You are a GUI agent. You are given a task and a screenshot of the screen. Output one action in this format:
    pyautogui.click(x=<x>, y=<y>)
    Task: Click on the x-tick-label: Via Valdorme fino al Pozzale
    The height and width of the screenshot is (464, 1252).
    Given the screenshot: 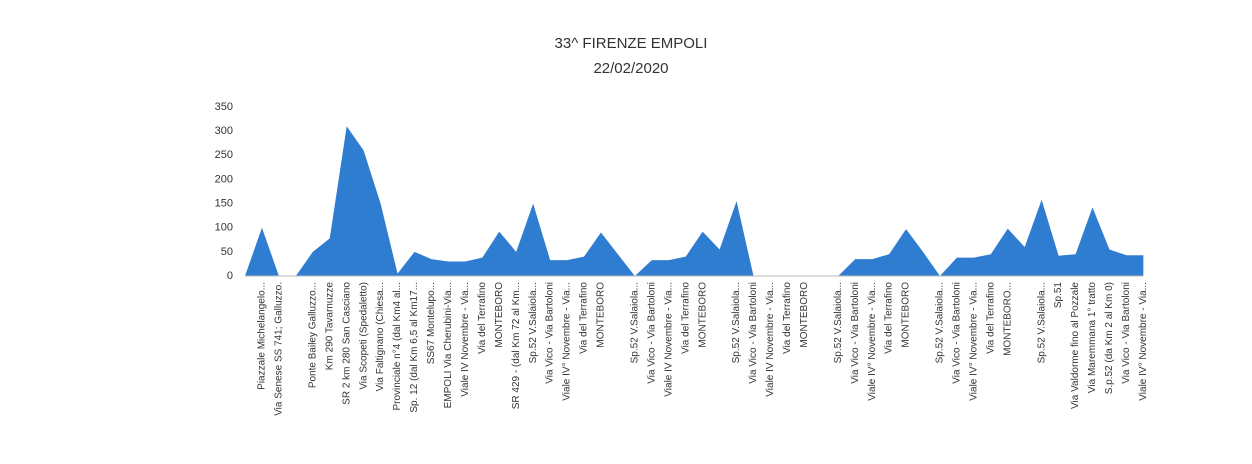 What is the action you would take?
    pyautogui.click(x=1075, y=345)
    